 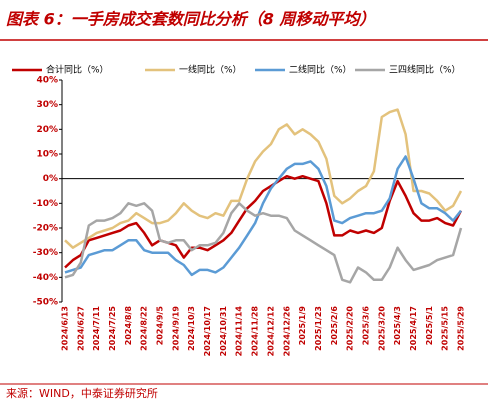 I want to click on y-tick-label: -50%, so click(x=45, y=303).